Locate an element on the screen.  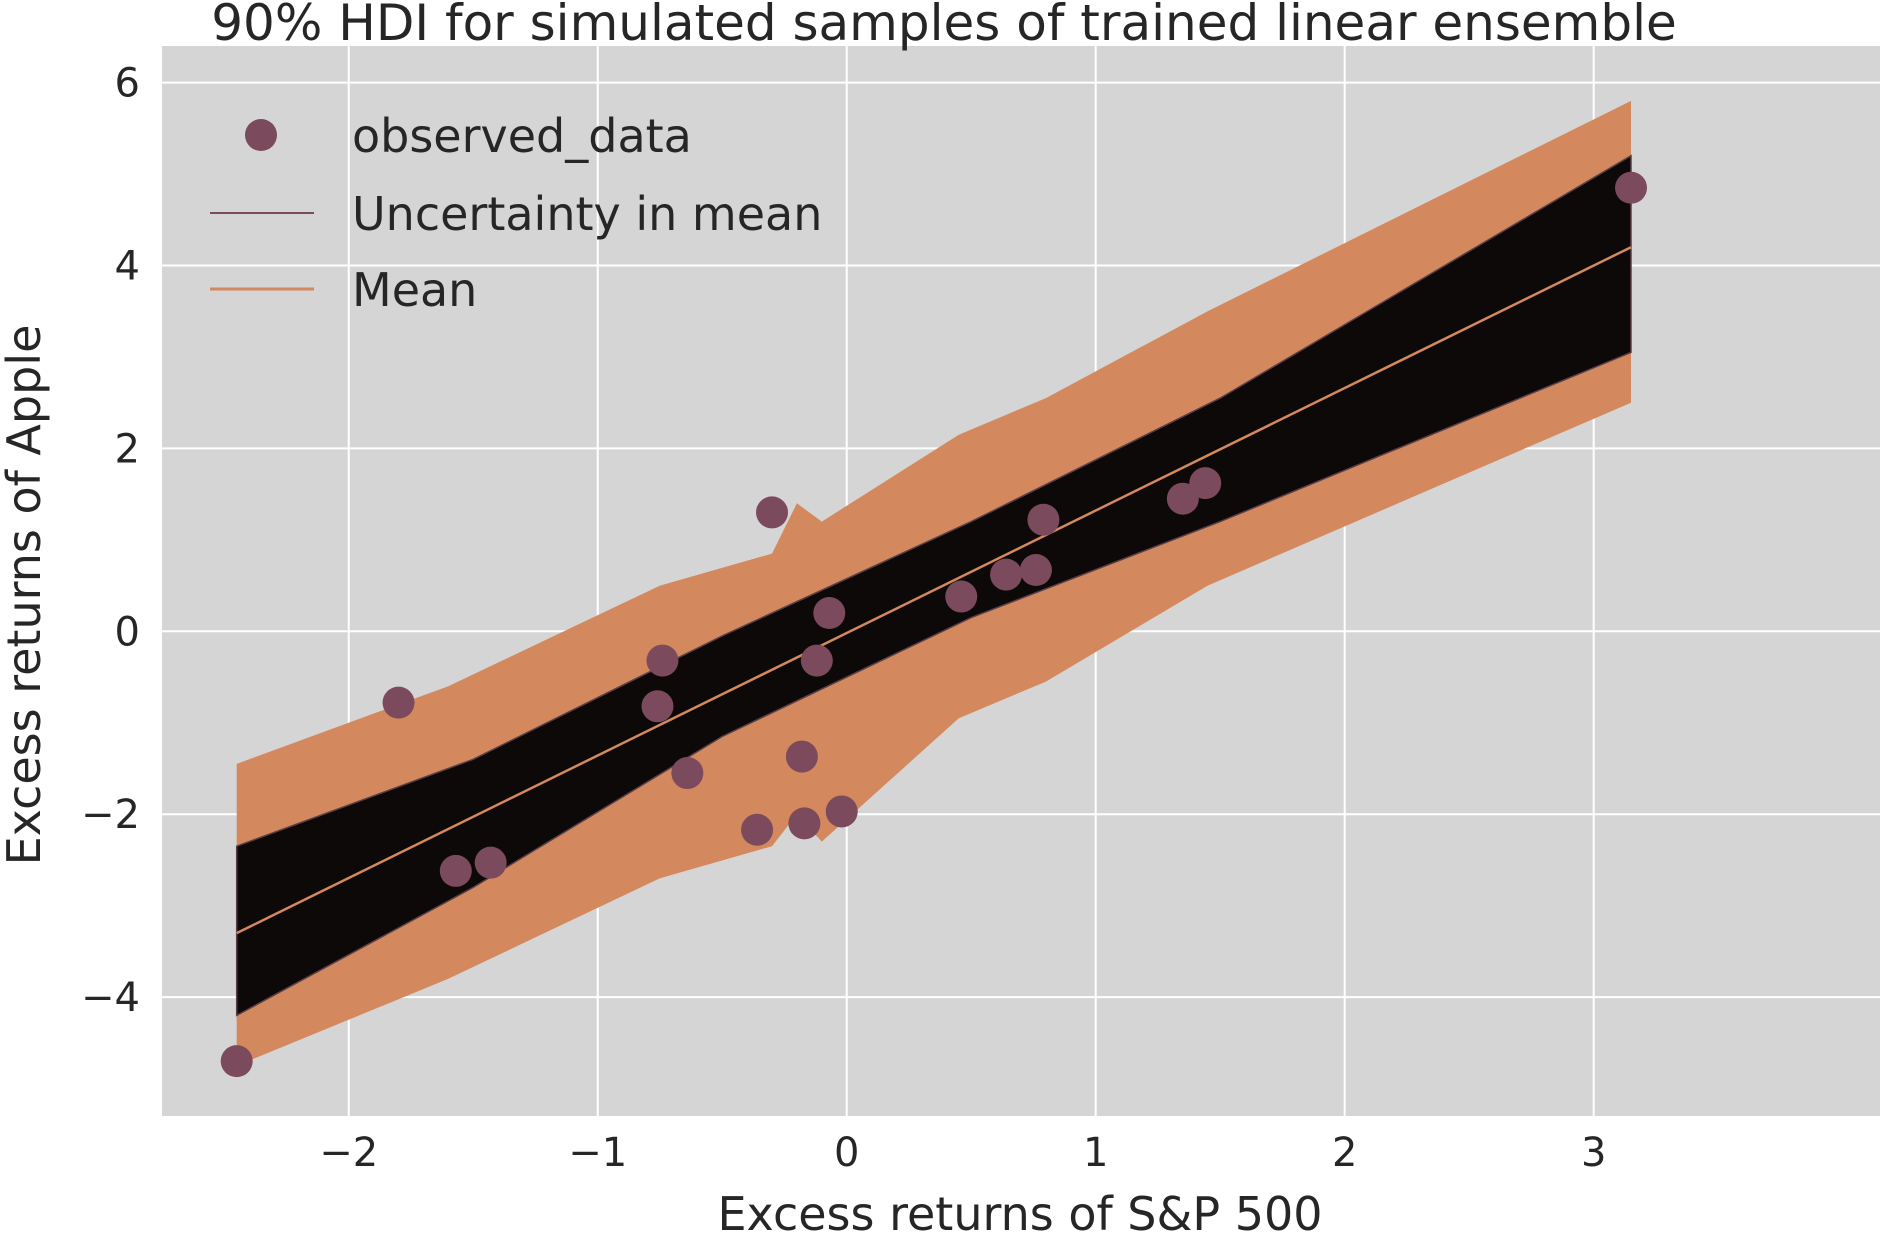
y-tick-label: 6 is located at coordinates (127, 84).